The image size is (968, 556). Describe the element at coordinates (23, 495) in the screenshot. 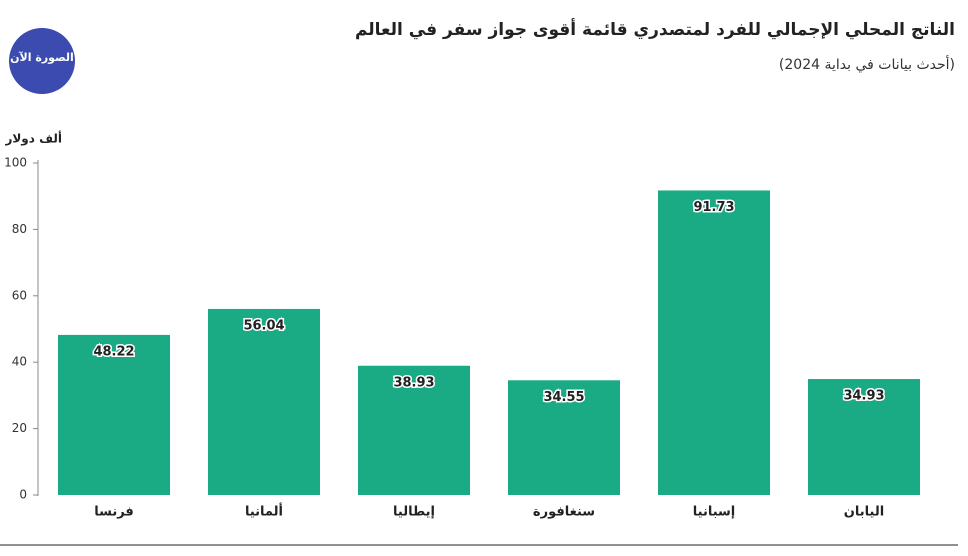

I see `y-tick-label: 0` at that location.